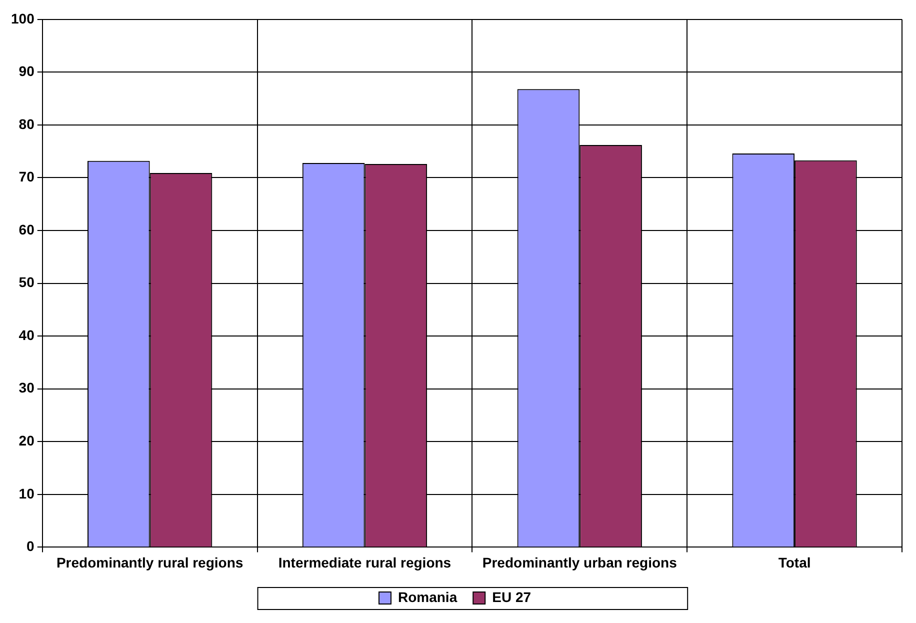 Image resolution: width=916 pixels, height=623 pixels. I want to click on x-tick-label: Intermediate rural regions, so click(365, 562).